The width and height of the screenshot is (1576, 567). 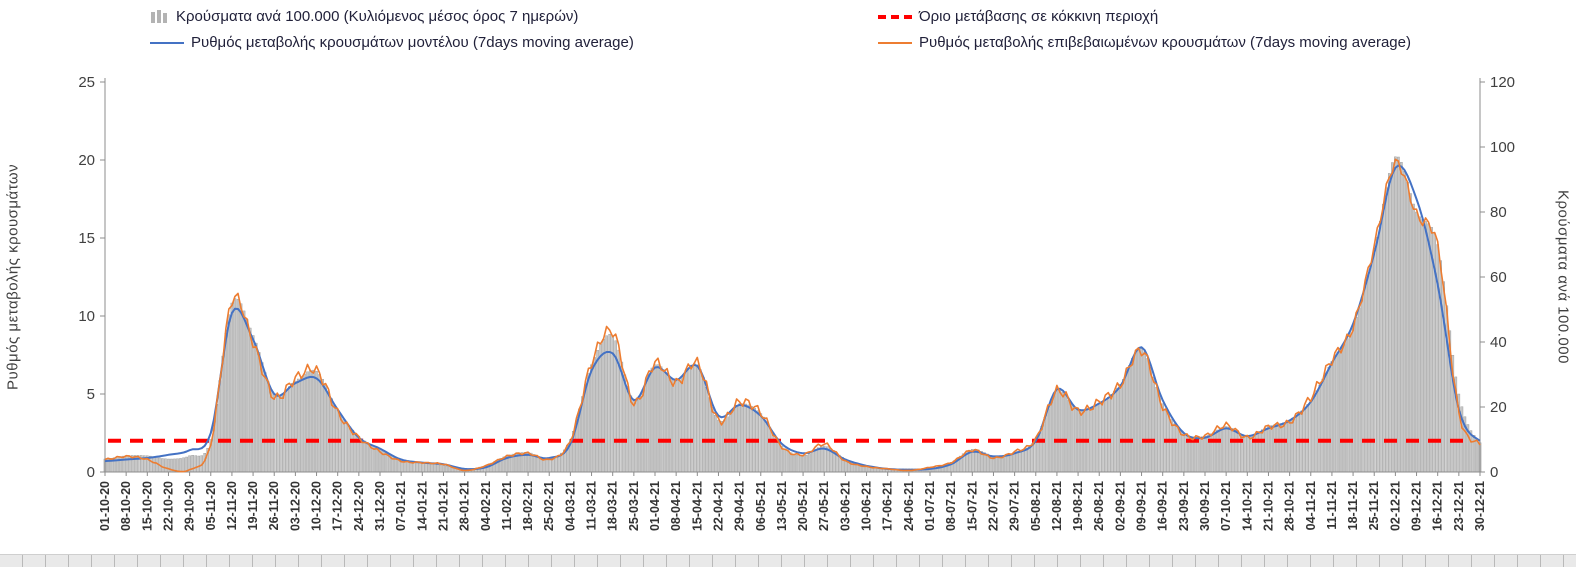 What do you see at coordinates (1039, 16) in the screenshot?
I see `legend-label-threshold: Όριο μετάβασης σε κόκκινη περιοχή` at bounding box center [1039, 16].